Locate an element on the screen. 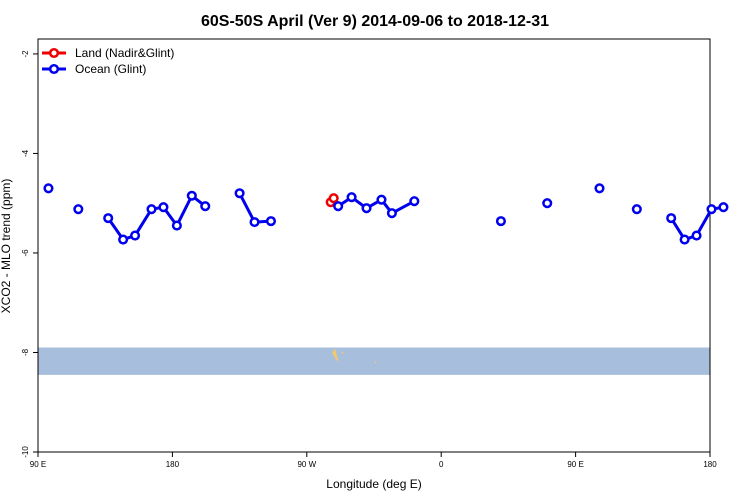  series-line is located at coordinates (156, 218).